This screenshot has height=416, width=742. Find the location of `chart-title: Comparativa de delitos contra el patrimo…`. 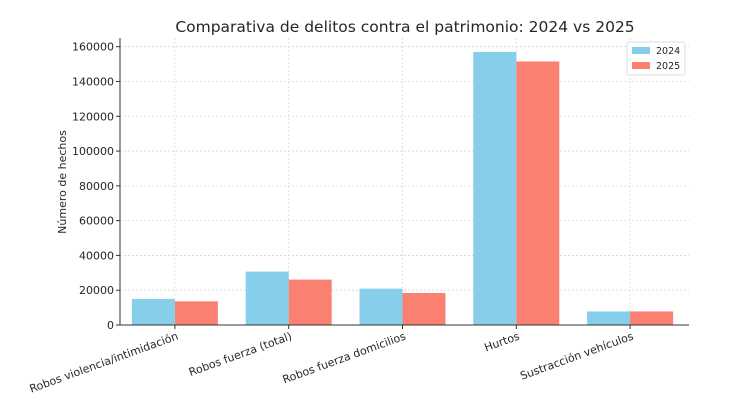

chart-title: Comparativa de delitos contra el patrimo… is located at coordinates (404, 27).